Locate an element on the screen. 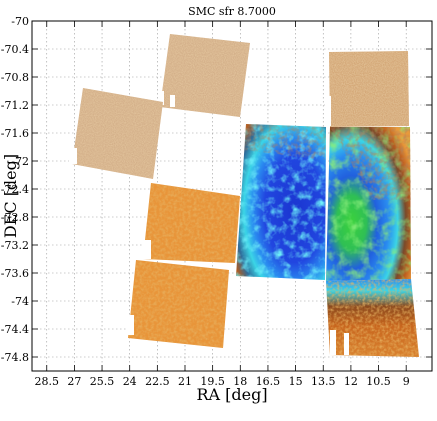  y-tick-label: -74.8 is located at coordinates (15, 357).